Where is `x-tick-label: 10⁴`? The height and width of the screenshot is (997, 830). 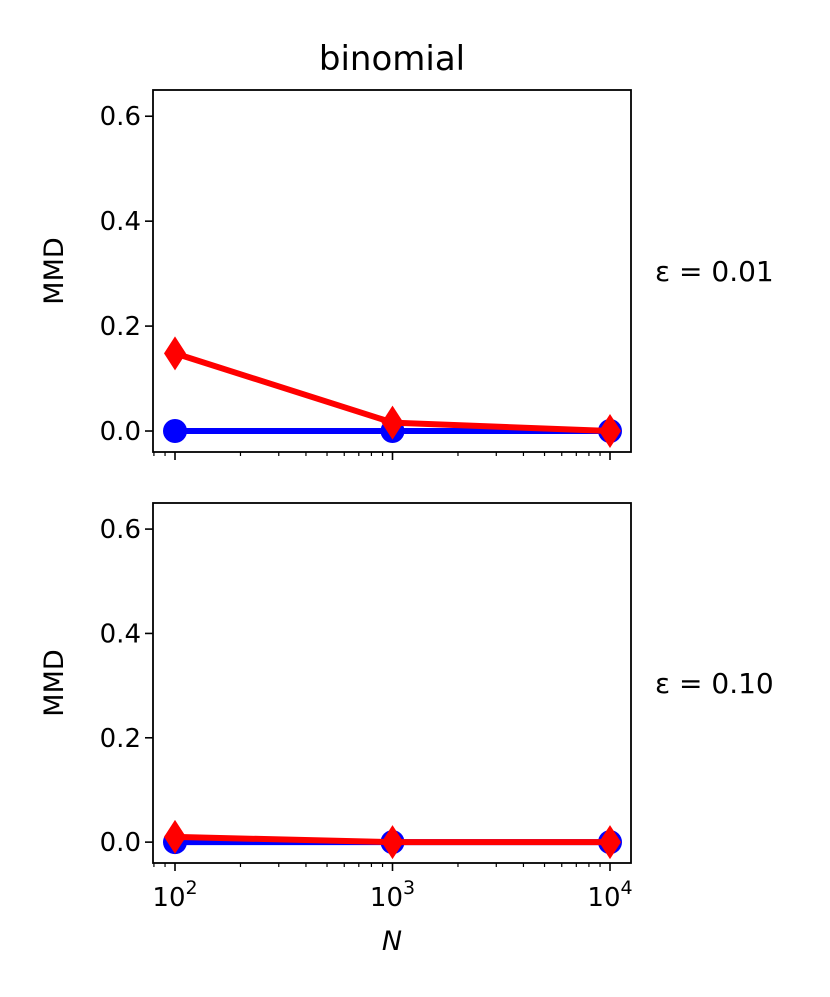
x-tick-label: 10⁴ is located at coordinates (609, 895).